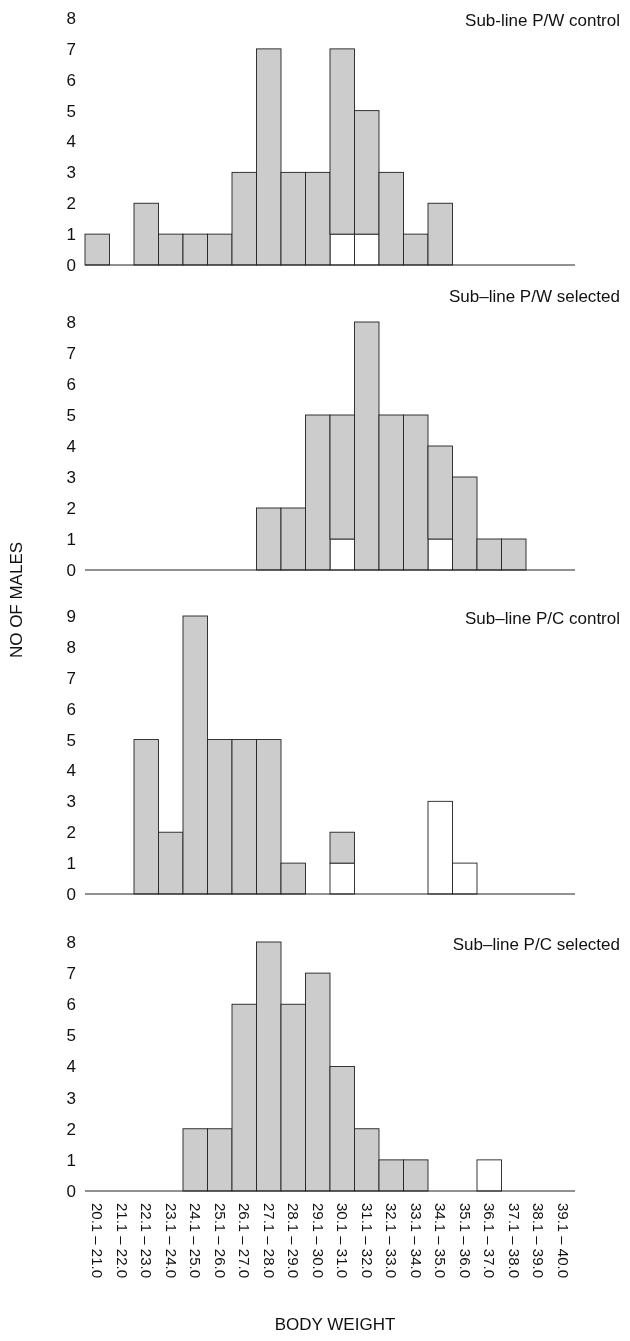 This screenshot has width=630, height=1341. Describe the element at coordinates (195, 1241) in the screenshot. I see `x-tick-label: 24.1 – 25.0` at that location.